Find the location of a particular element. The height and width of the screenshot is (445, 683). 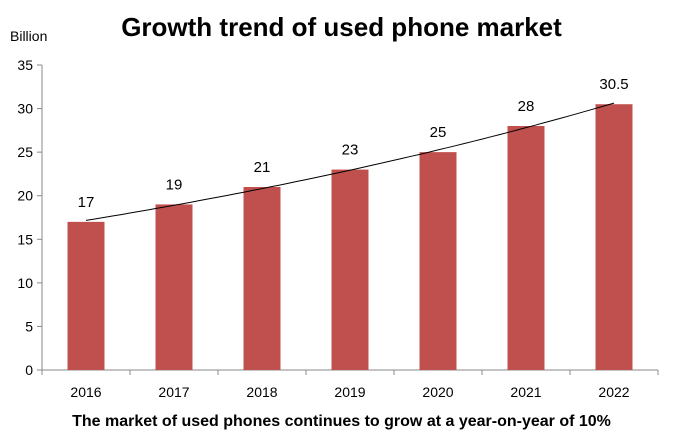

data-label: 23 is located at coordinates (350, 150).